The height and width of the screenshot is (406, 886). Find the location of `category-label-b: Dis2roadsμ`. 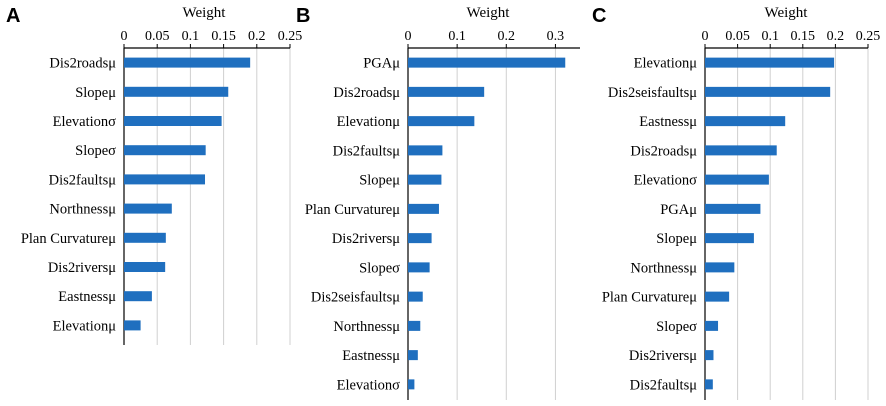

category-label-b: Dis2roadsμ is located at coordinates (366, 93).